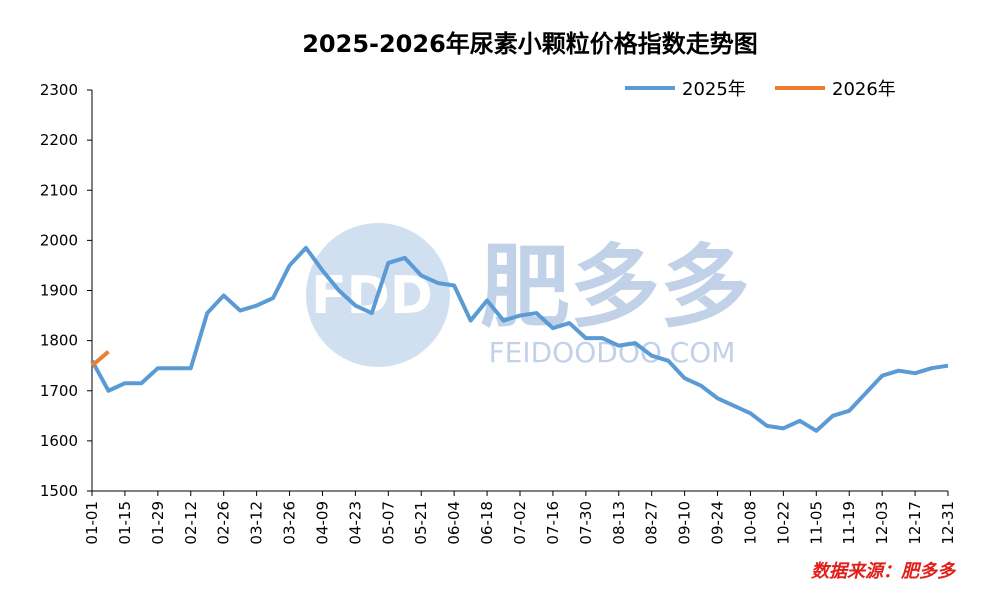 The width and height of the screenshot is (1002, 590). Describe the element at coordinates (290, 523) in the screenshot. I see `x-tick-label: 03-26` at that location.